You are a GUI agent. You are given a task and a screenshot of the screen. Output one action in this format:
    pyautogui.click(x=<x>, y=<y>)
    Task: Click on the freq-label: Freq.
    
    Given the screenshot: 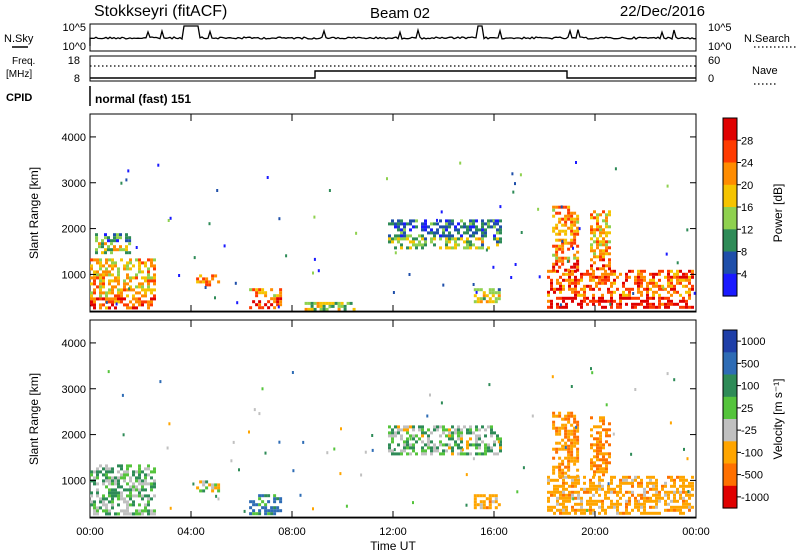 What is the action you would take?
    pyautogui.click(x=23, y=61)
    